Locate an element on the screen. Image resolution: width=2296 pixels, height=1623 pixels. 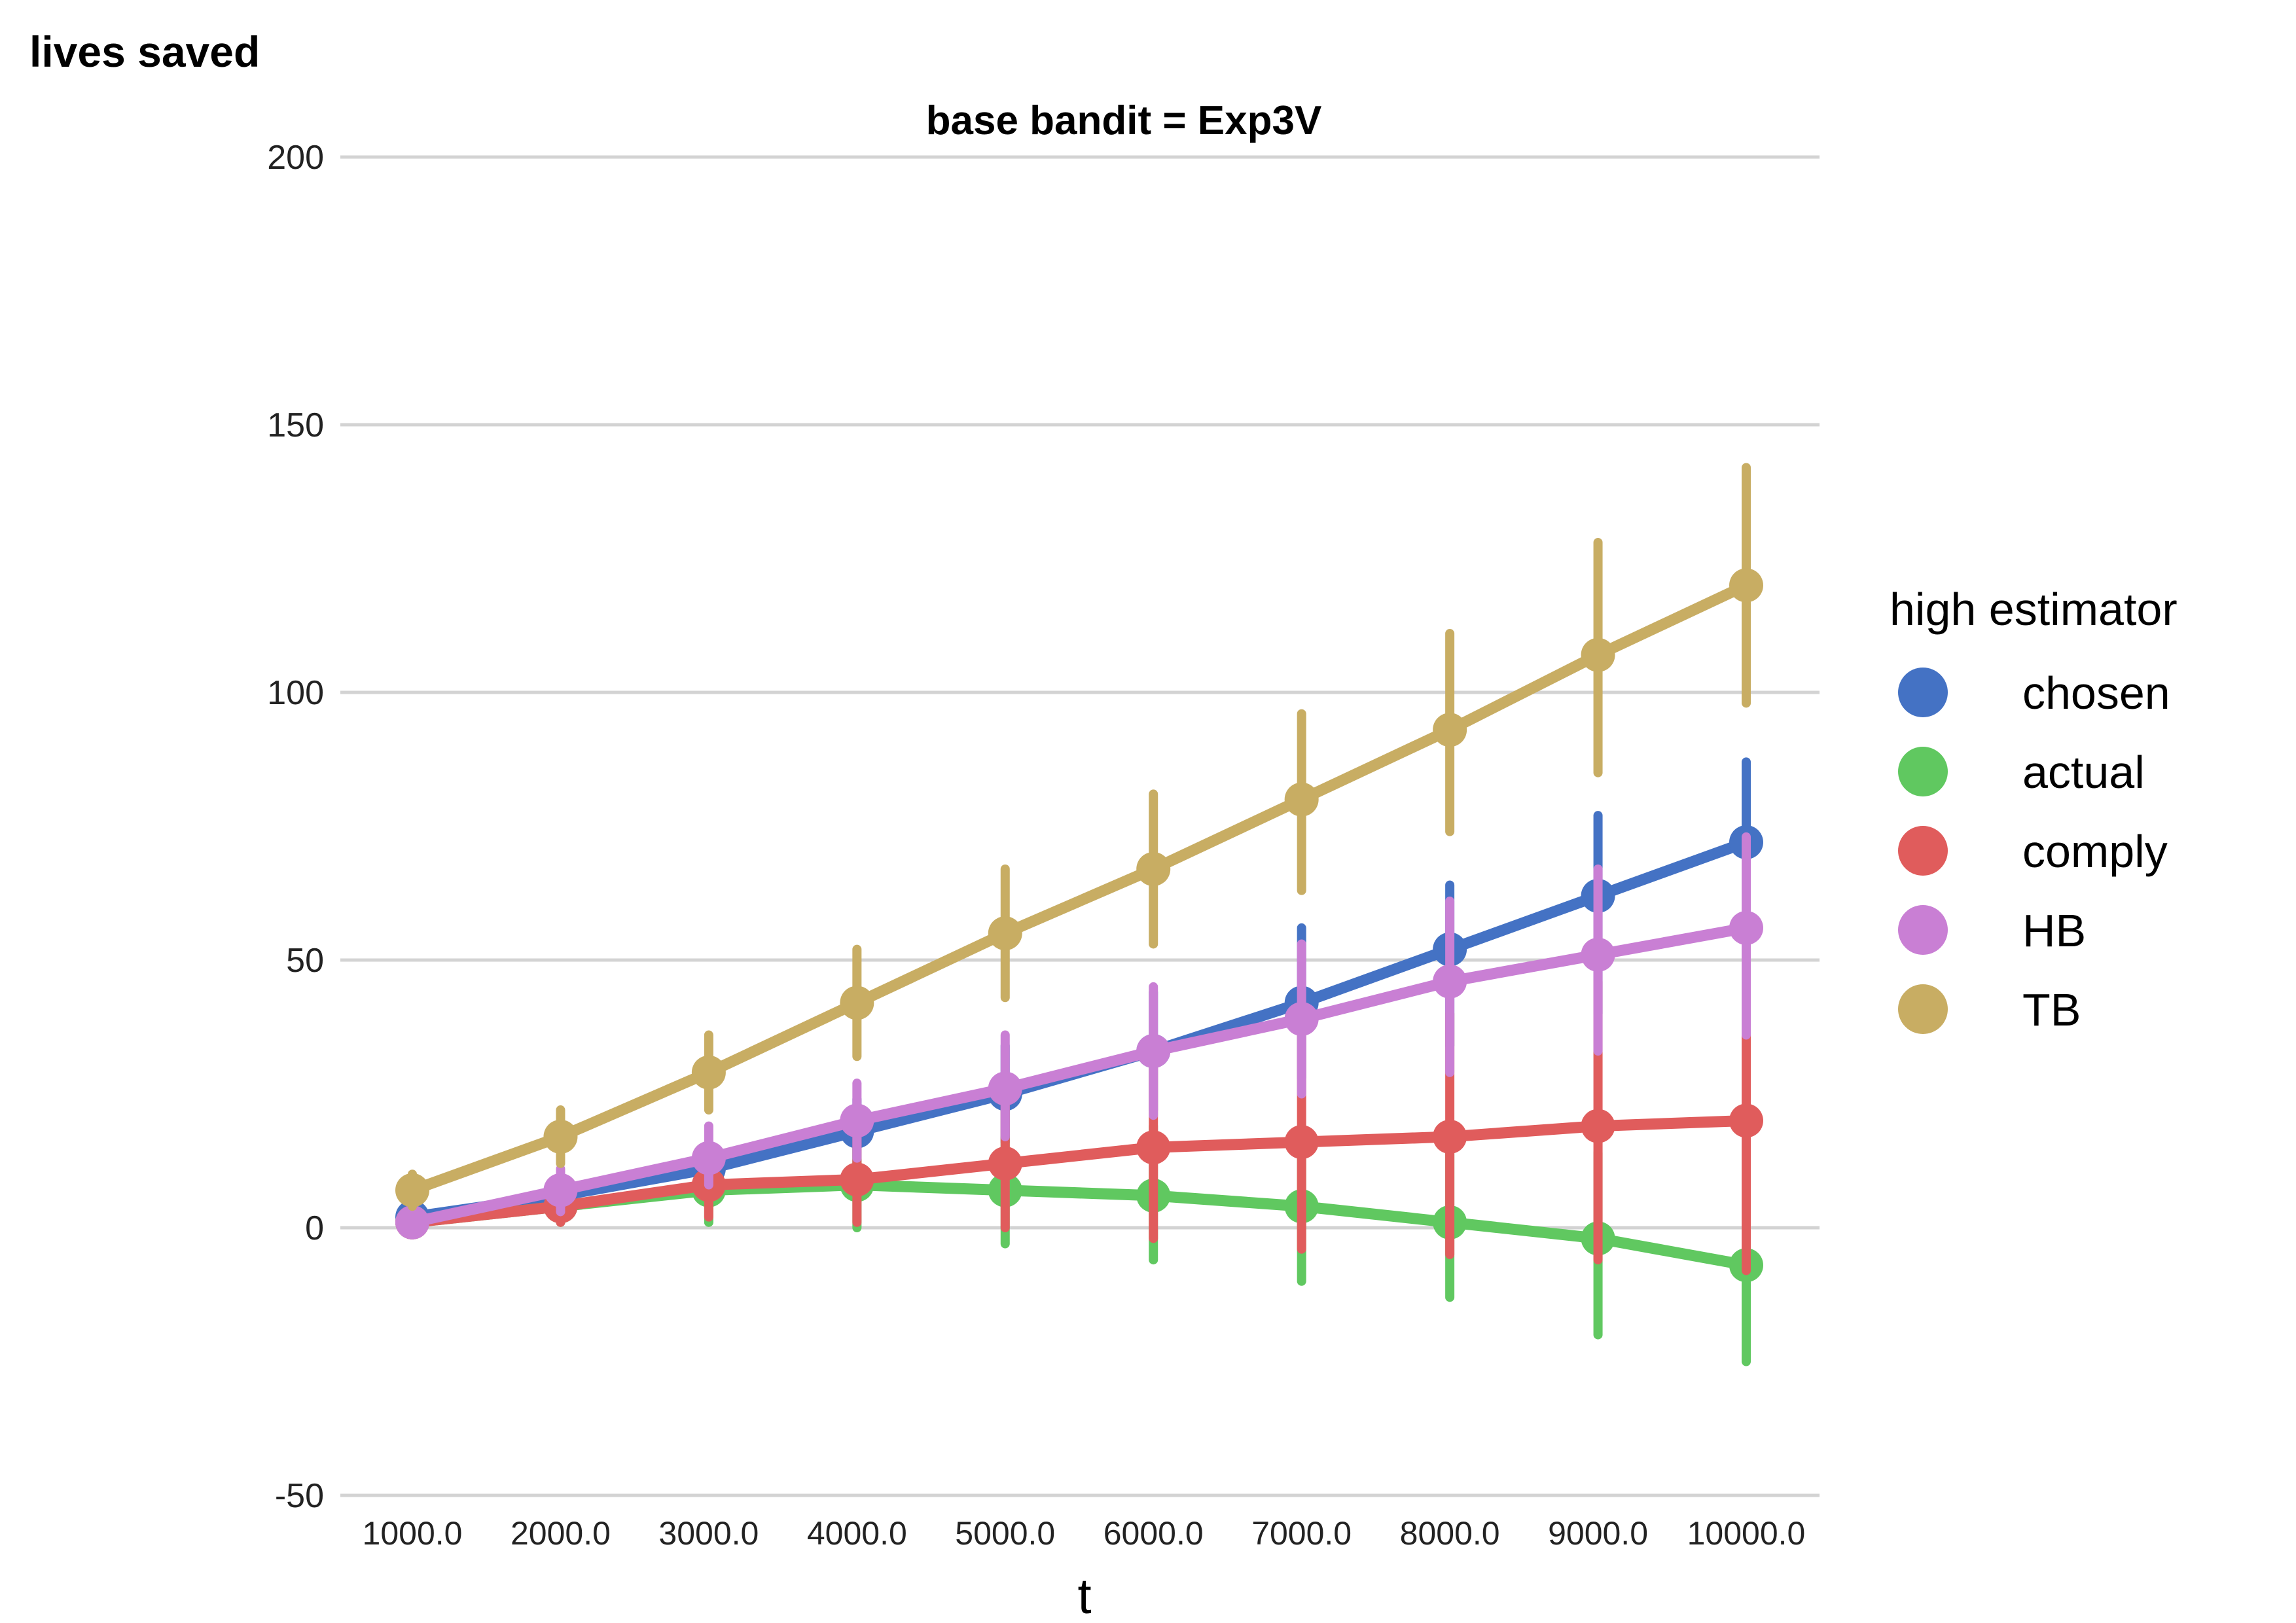
series-comply is located at coordinates (1079, 1109).